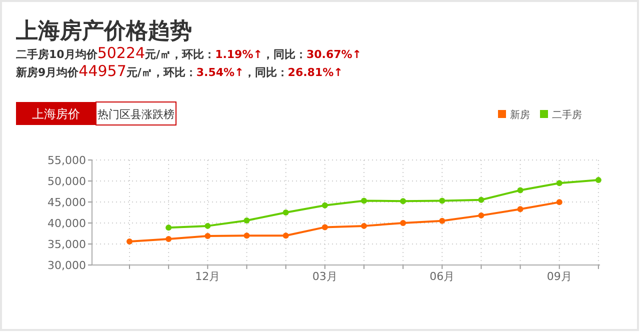  What do you see at coordinates (136, 114) in the screenshot?
I see `text: 热门区县涨跌榜` at bounding box center [136, 114].